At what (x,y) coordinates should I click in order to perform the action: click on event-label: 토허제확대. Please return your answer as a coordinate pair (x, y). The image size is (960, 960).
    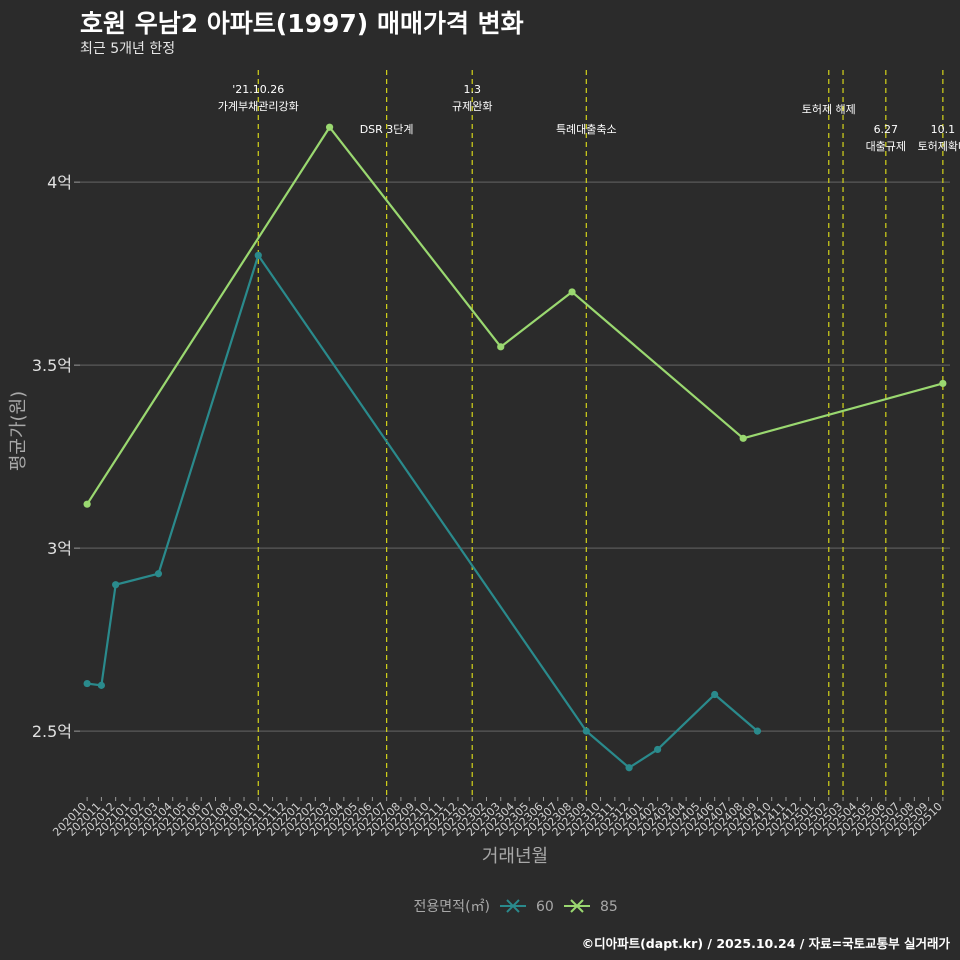
    Looking at the image, I should click on (939, 146).